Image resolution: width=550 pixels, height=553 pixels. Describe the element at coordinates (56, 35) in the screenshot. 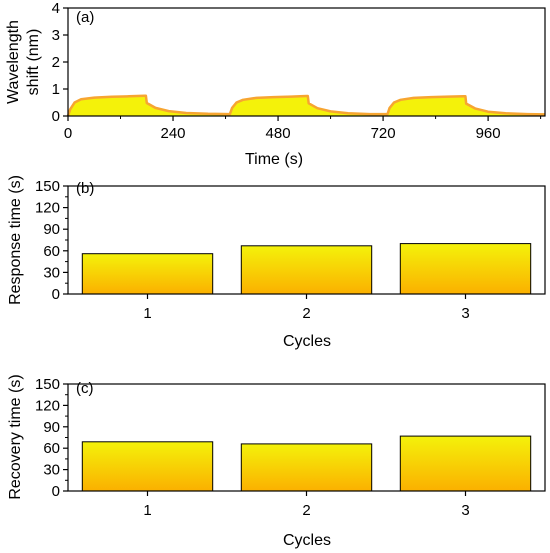

I see `y-tick-label: 3` at that location.